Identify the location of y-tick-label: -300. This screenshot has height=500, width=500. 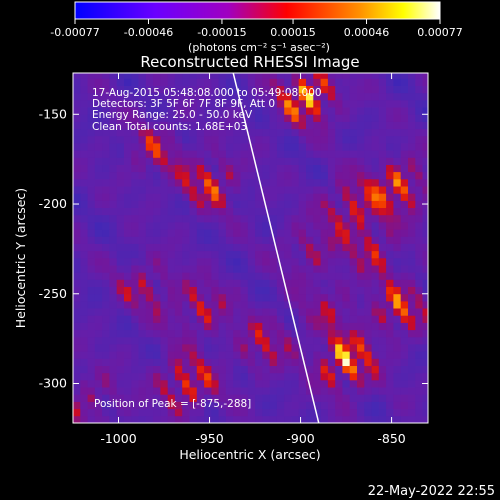
(53, 383).